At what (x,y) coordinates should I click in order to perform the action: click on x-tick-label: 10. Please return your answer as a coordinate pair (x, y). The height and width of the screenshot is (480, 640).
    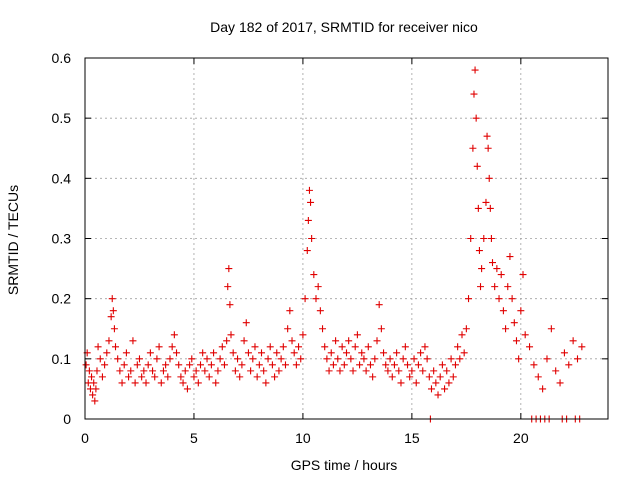
    Looking at the image, I should click on (303, 438).